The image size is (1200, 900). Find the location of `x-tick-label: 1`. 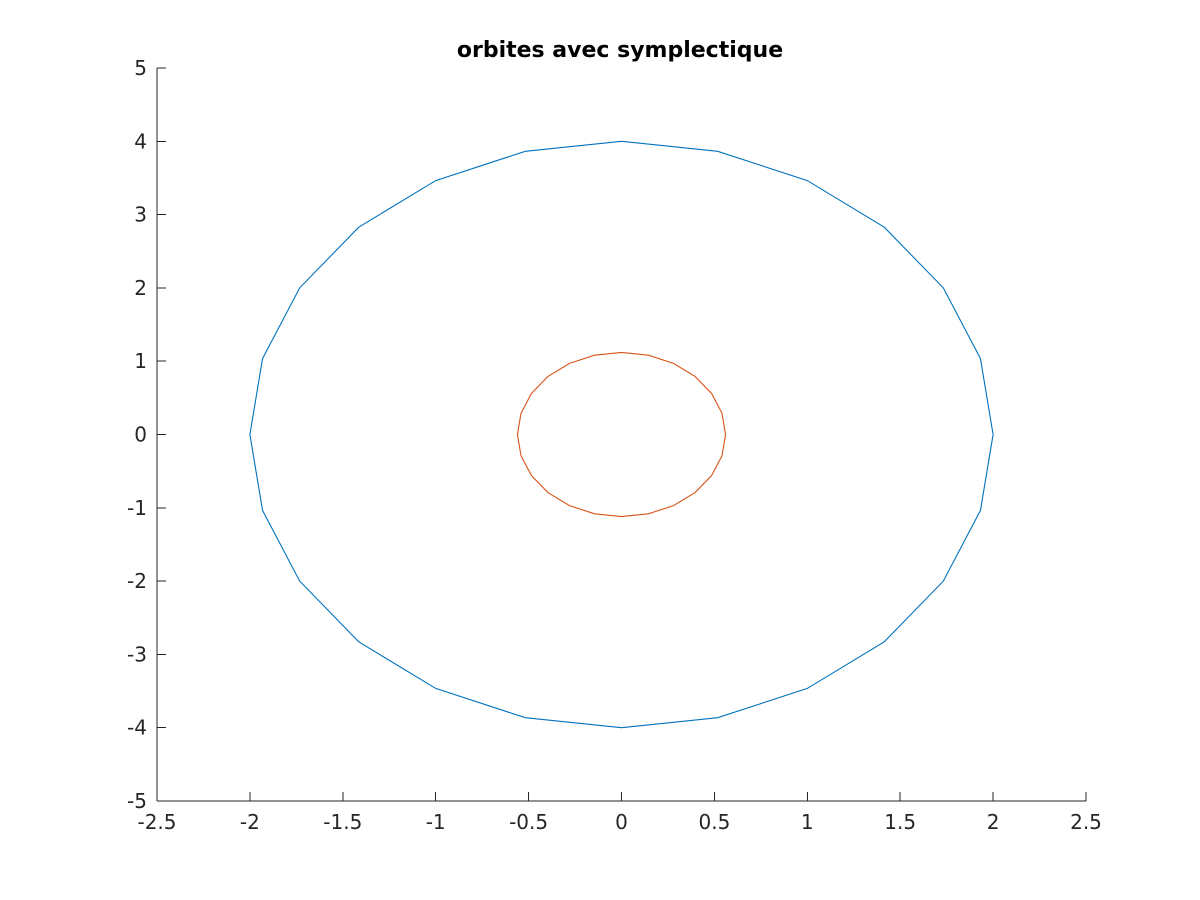

x-tick-label: 1 is located at coordinates (807, 822).